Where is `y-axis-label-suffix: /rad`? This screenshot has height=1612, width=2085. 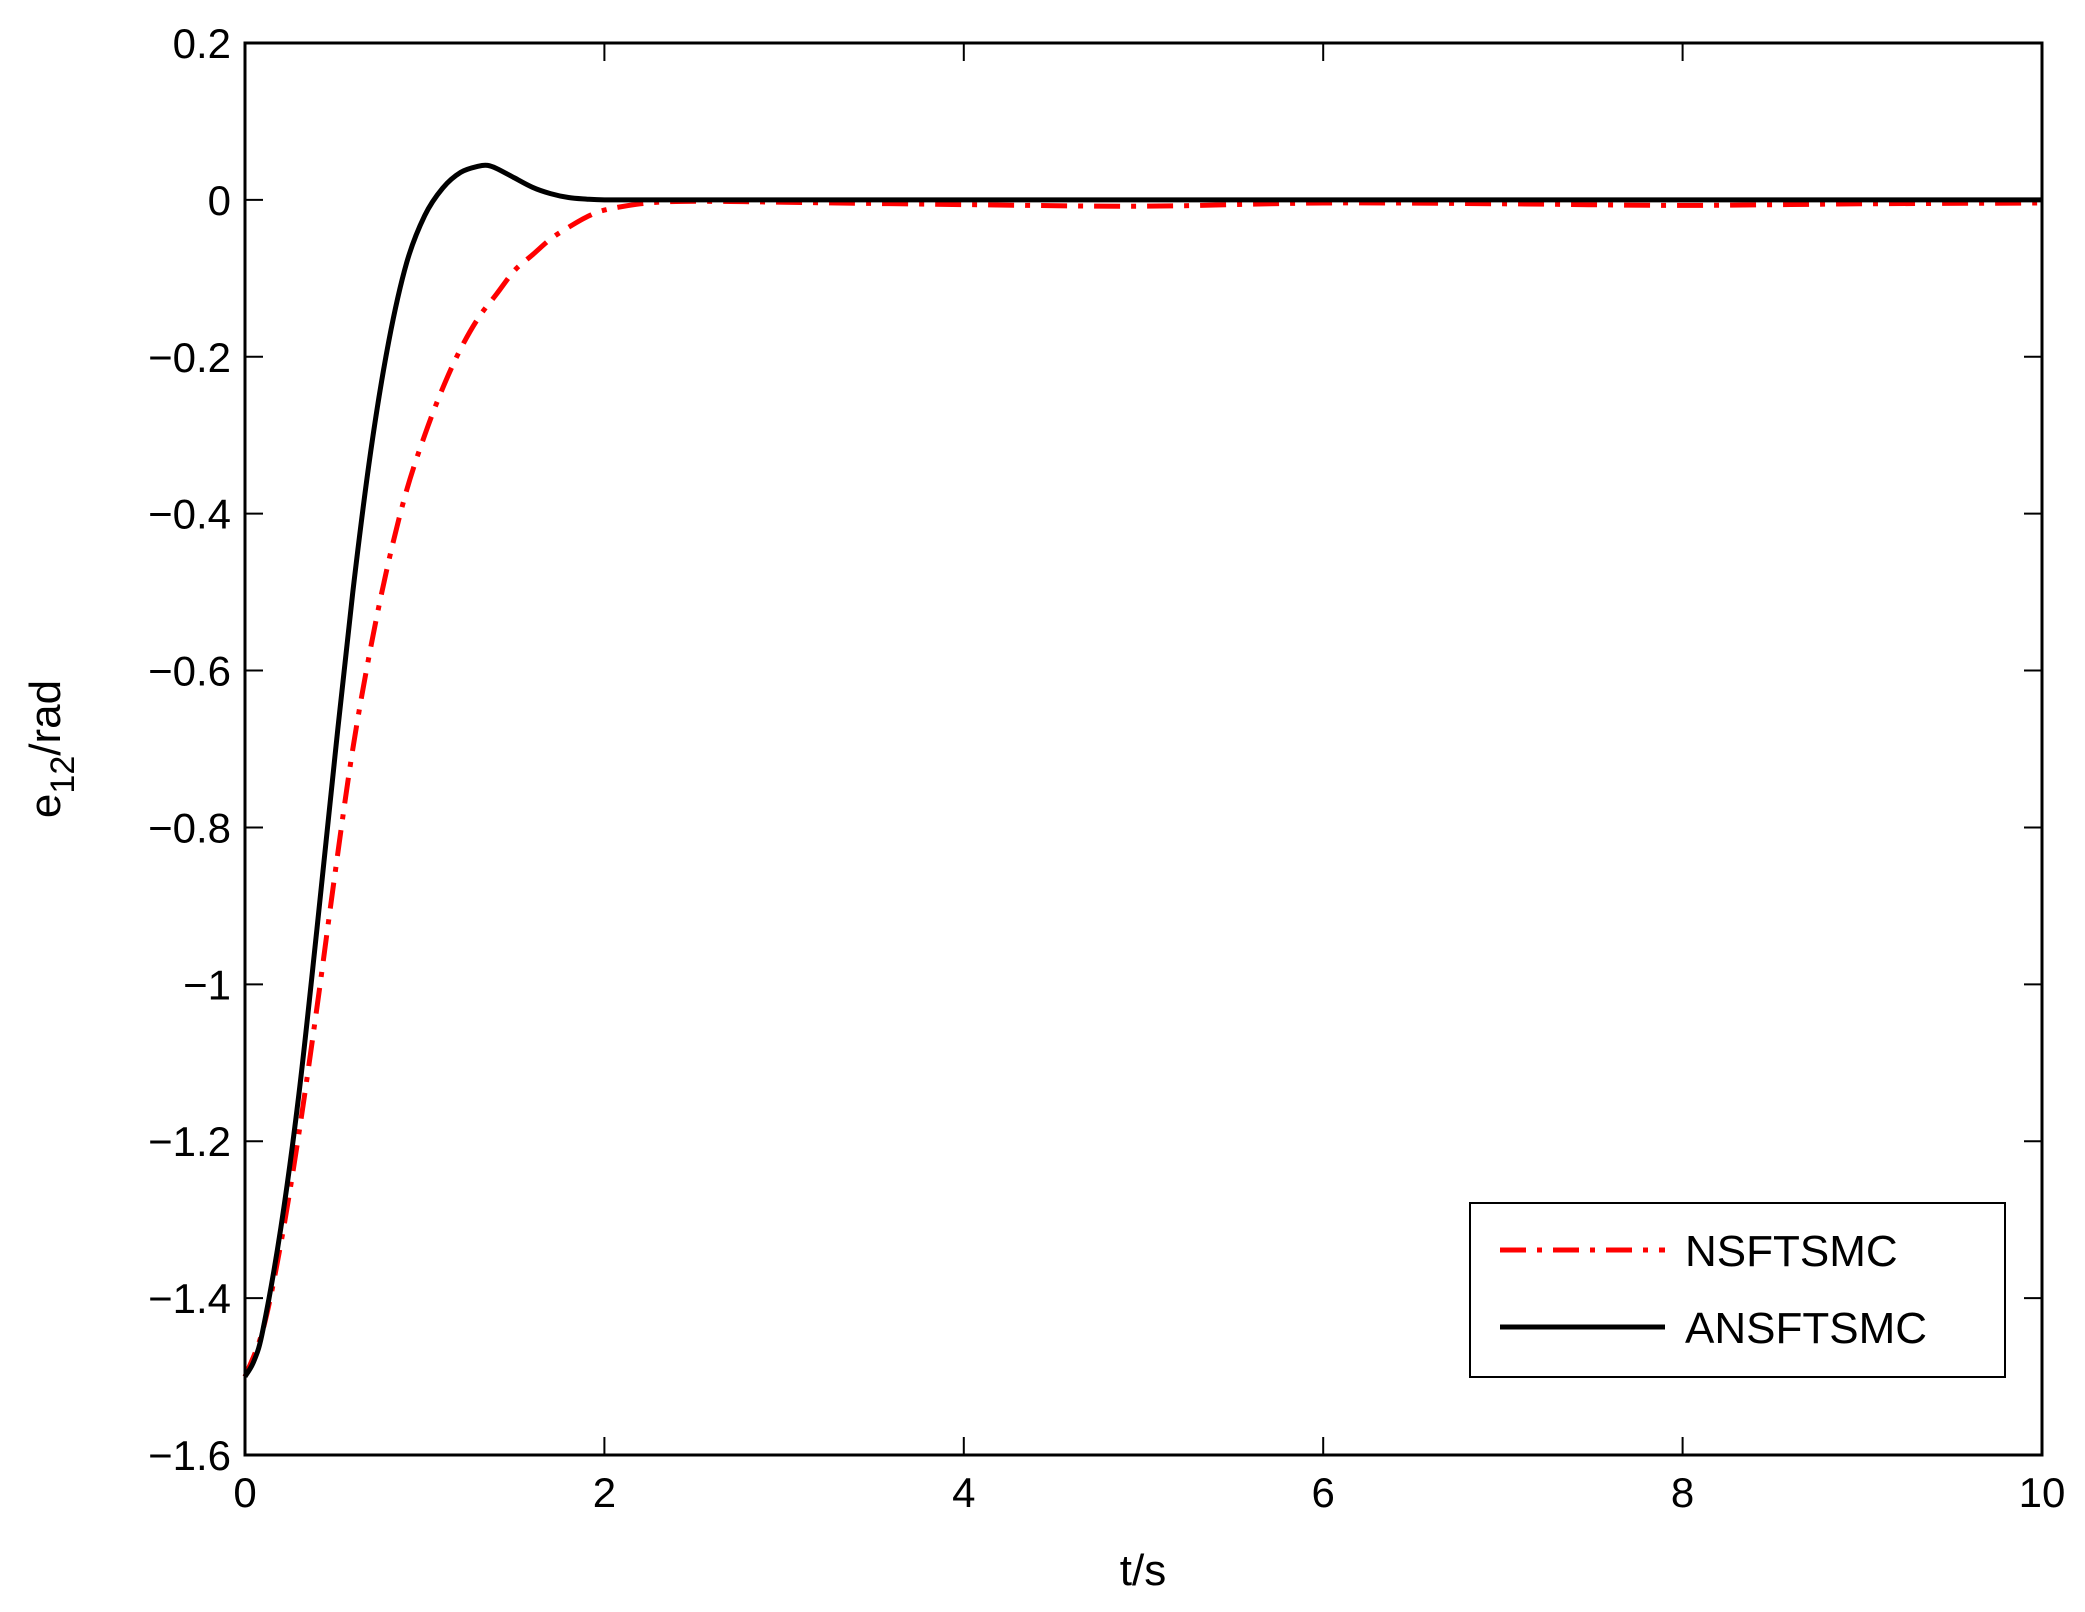 y-axis-label-suffix: /rad is located at coordinates (45, 718).